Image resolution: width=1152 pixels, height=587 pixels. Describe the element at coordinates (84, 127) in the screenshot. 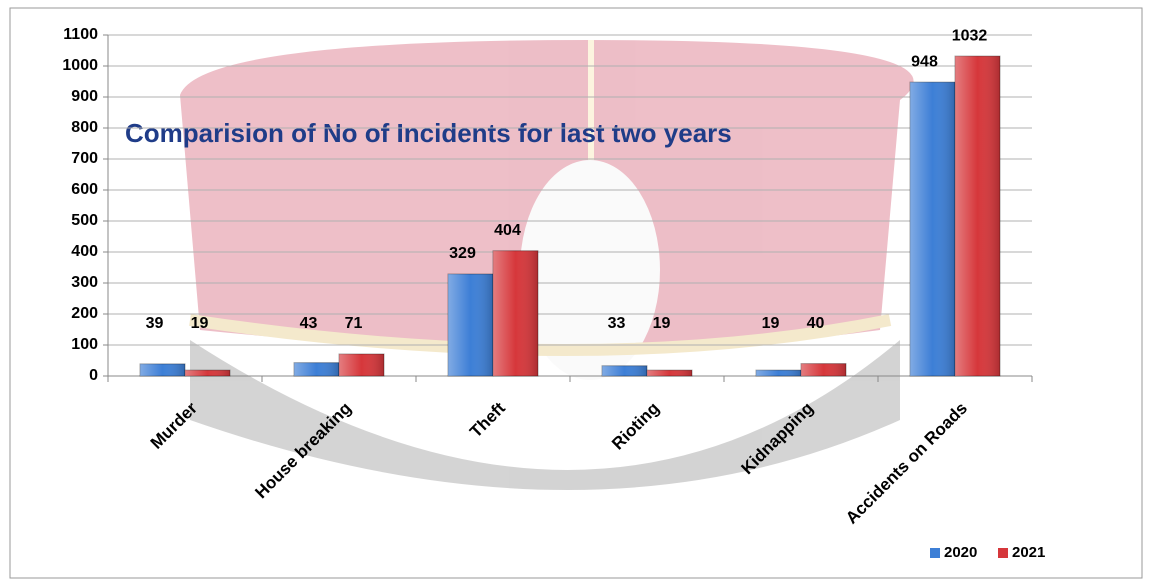

I see `y-tick-label: 800` at that location.